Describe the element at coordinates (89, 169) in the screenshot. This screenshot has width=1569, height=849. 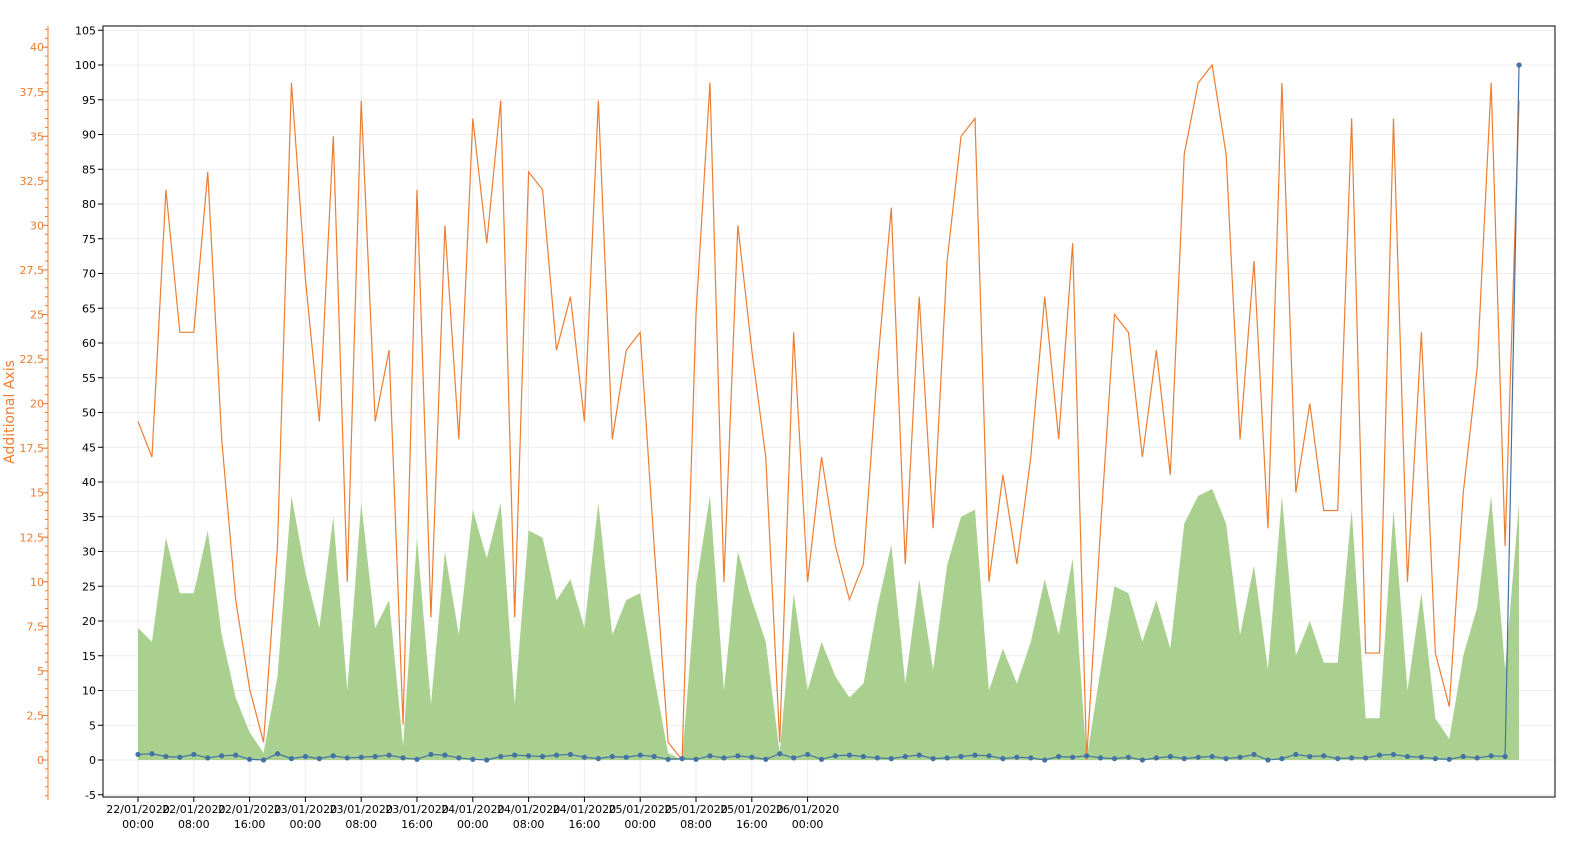
I see `left-tick-label: 85` at that location.